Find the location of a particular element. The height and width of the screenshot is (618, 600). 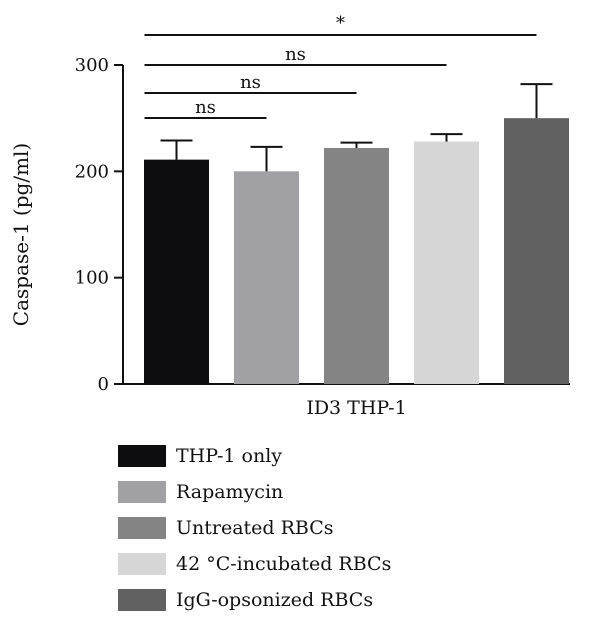

y-tick-label: 300 is located at coordinates (92, 65).